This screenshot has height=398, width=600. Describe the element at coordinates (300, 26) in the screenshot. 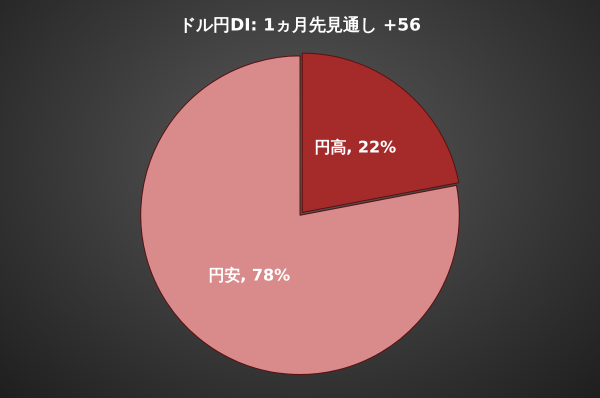

I see `chart-title: ドル円DI: 1ヵ月先見通し +56` at that location.